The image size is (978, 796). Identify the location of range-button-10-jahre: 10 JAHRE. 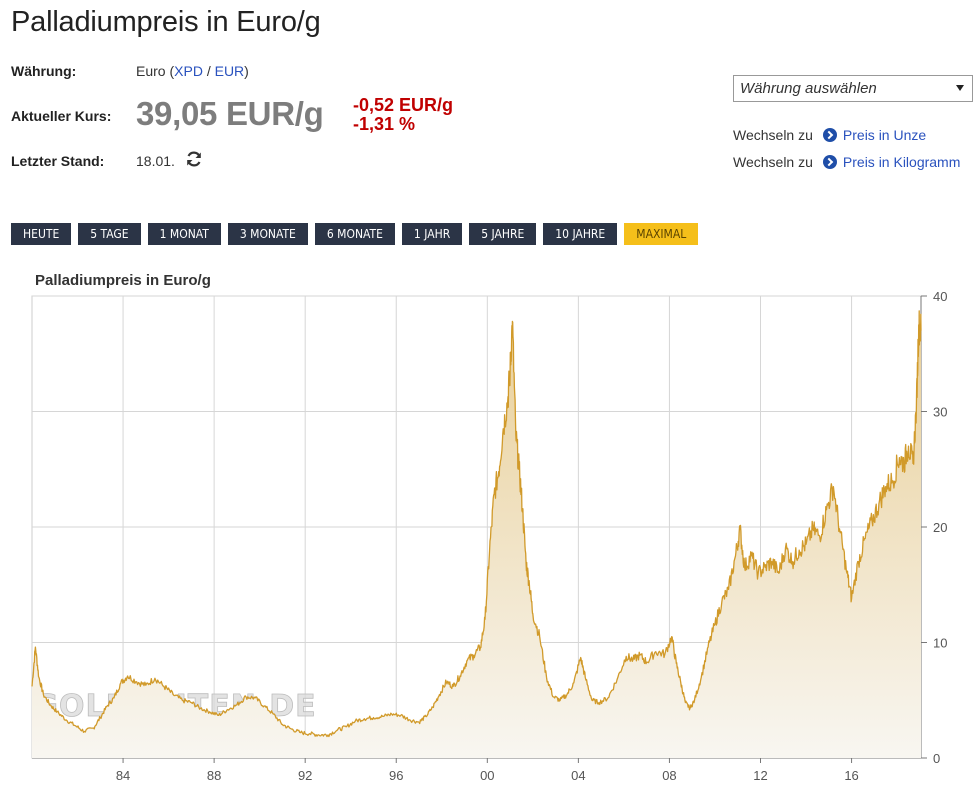
(580, 234).